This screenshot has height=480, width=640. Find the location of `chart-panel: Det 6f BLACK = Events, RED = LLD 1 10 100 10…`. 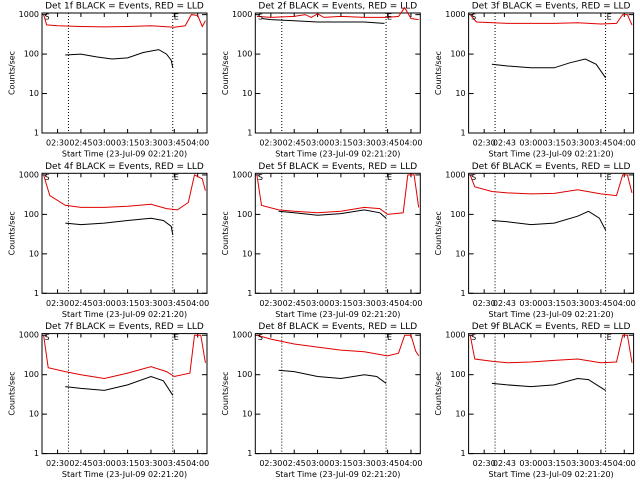

chart-panel: Det 6f BLACK = Events, RED = LLD 1 10 100 10… is located at coordinates (535, 240).